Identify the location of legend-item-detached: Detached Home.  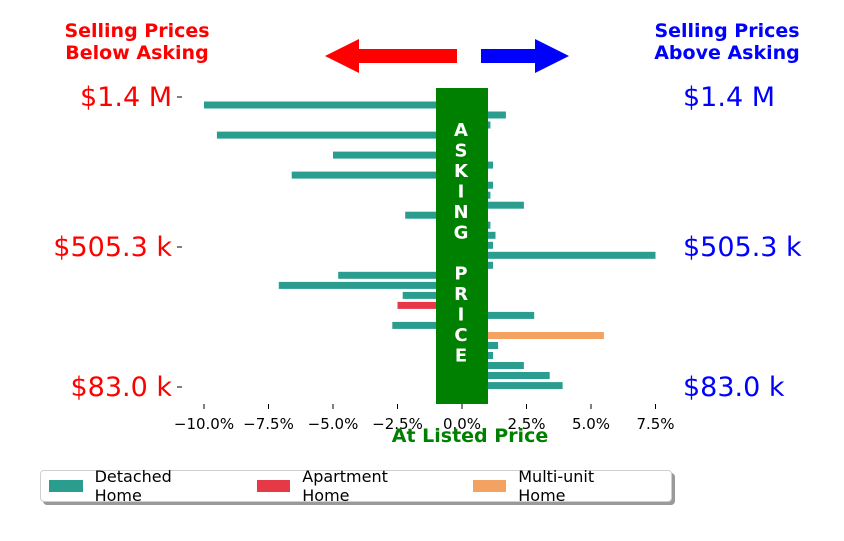
(136, 486).